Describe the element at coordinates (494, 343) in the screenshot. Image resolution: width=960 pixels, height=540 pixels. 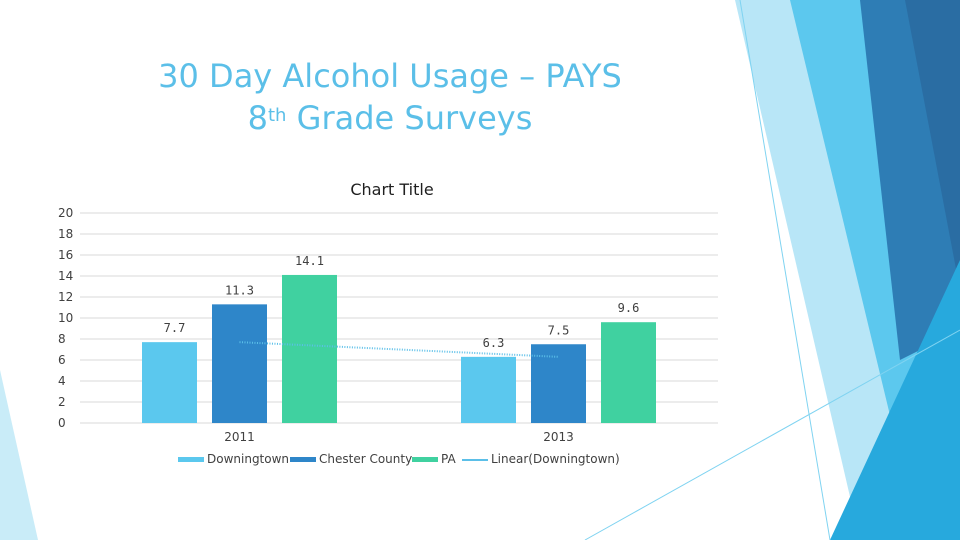
I see `data-label-downingtown-2013: 6.3` at that location.